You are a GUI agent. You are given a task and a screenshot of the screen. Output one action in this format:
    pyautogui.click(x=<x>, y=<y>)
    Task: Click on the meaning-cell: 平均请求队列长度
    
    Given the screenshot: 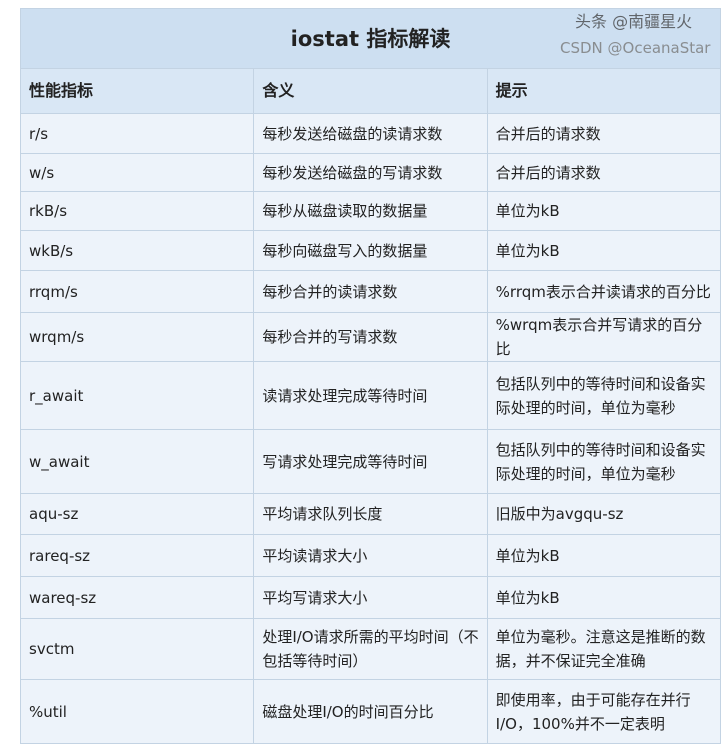 What is the action you would take?
    pyautogui.click(x=370, y=514)
    